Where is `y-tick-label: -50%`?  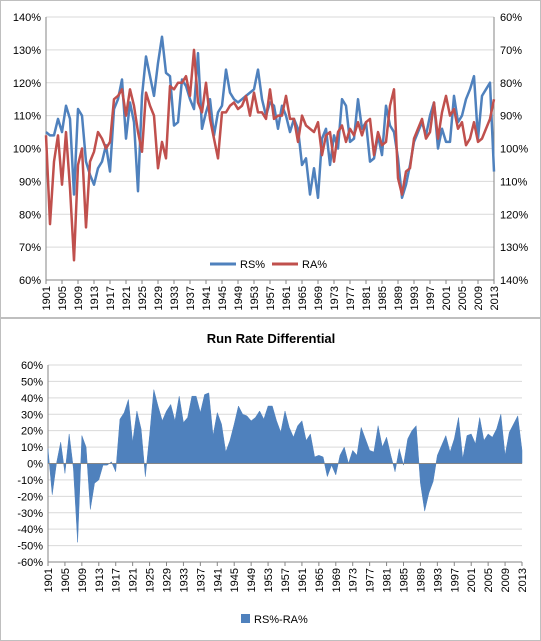
y-tick-label: -50% is located at coordinates (30, 547).